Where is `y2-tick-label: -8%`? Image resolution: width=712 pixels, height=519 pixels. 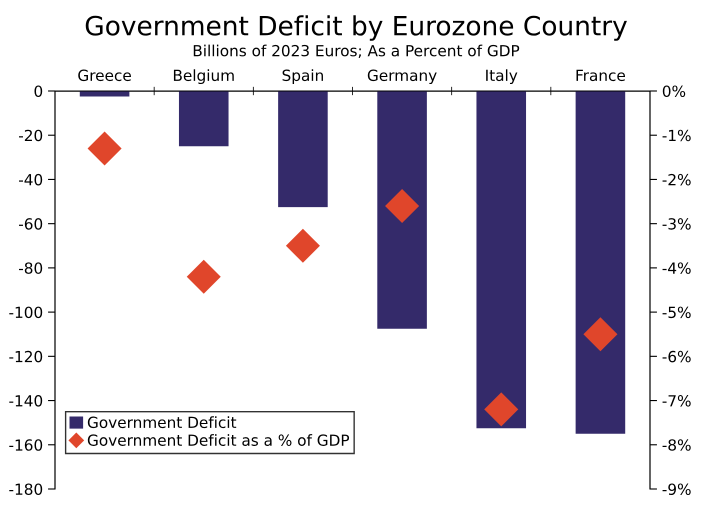
y2-tick-label: -8% is located at coordinates (676, 445).